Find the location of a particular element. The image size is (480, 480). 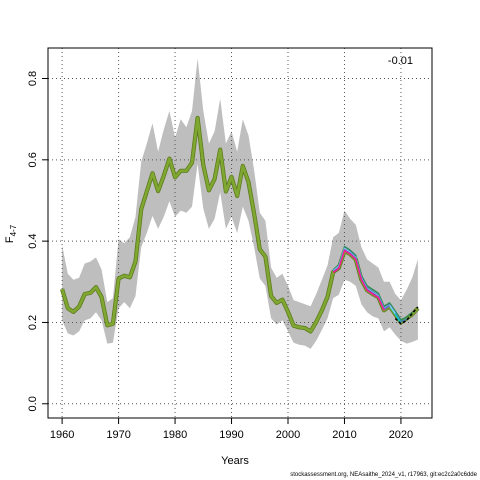

y-tick-label: 0.8 is located at coordinates (33, 78).